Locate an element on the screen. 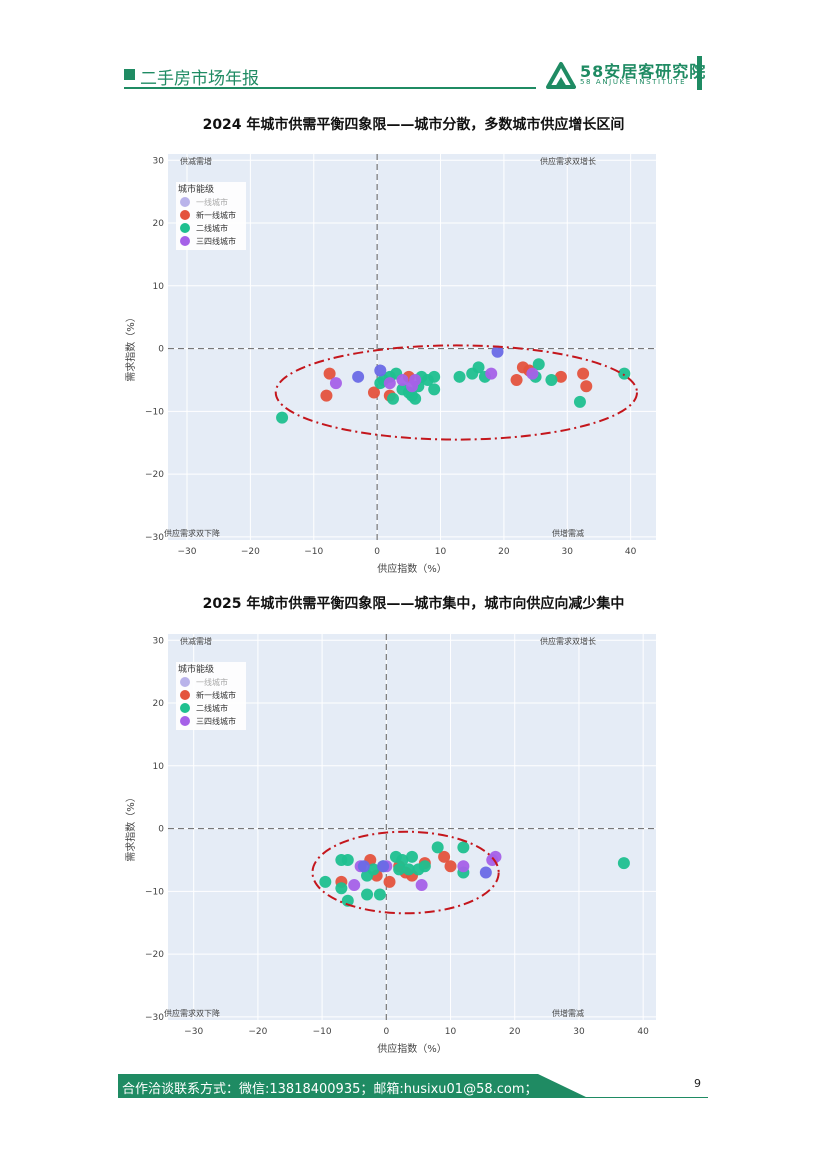 This screenshot has height=1169, width=827. quadrant-label-bottom-left: 供应需求双下降 is located at coordinates (192, 1013).